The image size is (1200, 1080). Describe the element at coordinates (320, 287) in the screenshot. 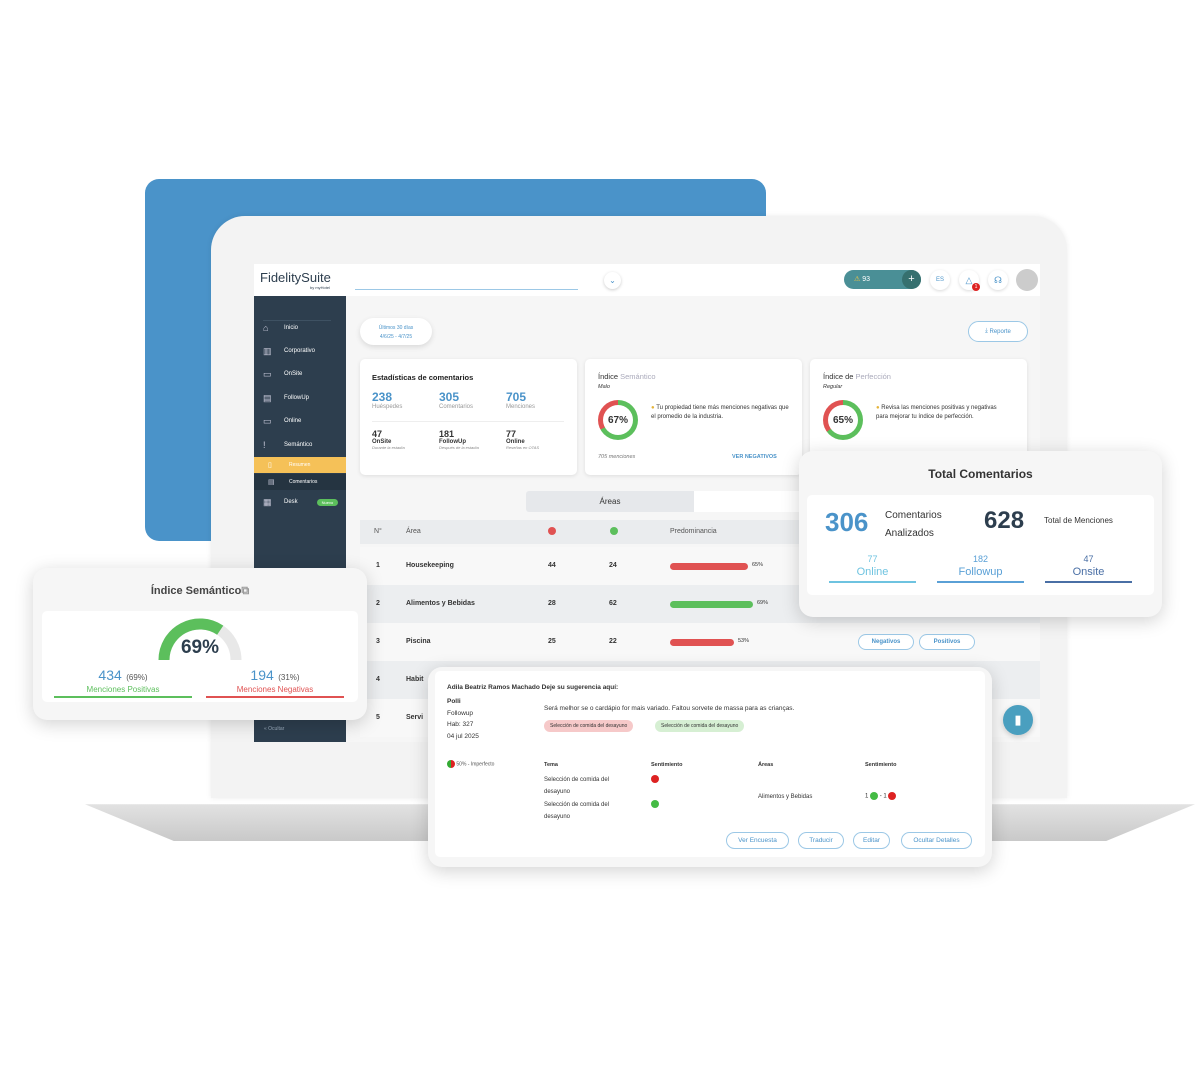

I see `logo-sub: by myHotel` at that location.